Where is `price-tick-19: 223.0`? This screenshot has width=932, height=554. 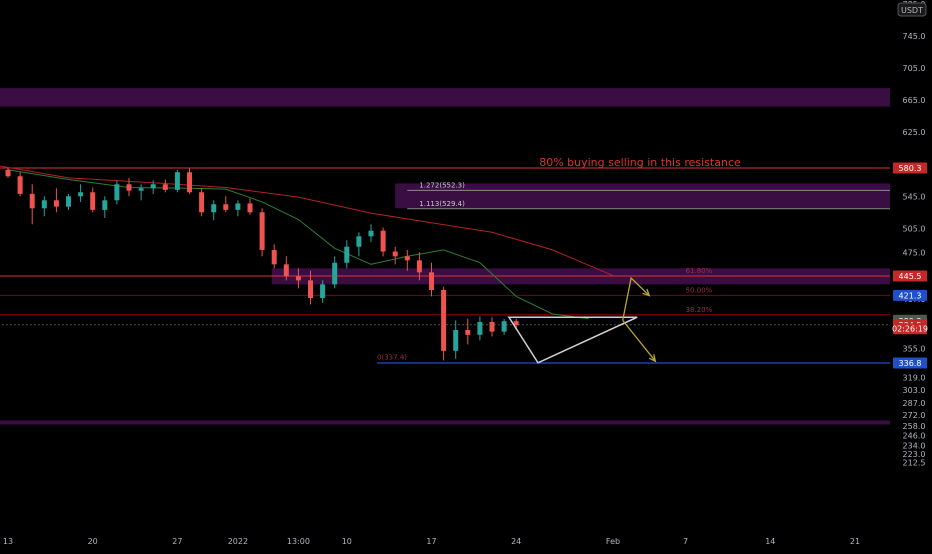 price-tick-19: 223.0 is located at coordinates (914, 454).